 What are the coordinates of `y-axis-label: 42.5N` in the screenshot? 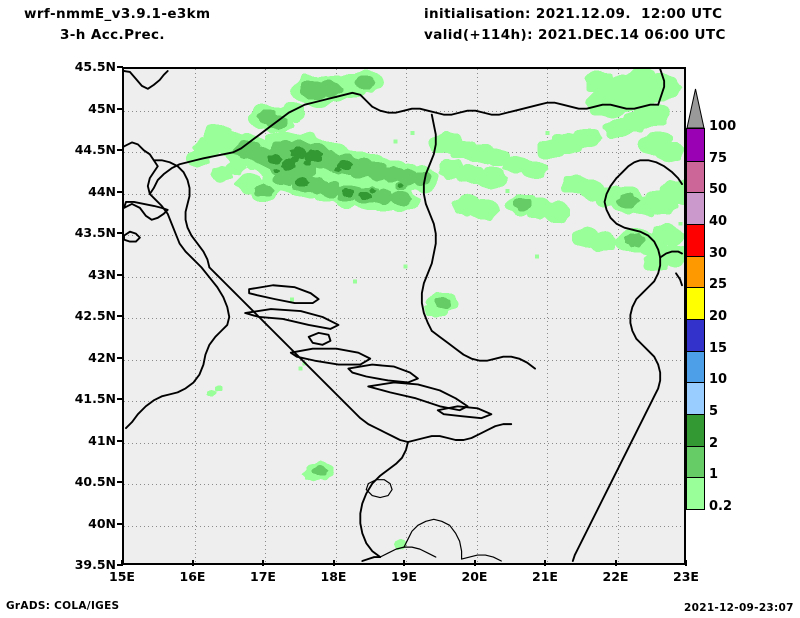 It's located at (95, 315).